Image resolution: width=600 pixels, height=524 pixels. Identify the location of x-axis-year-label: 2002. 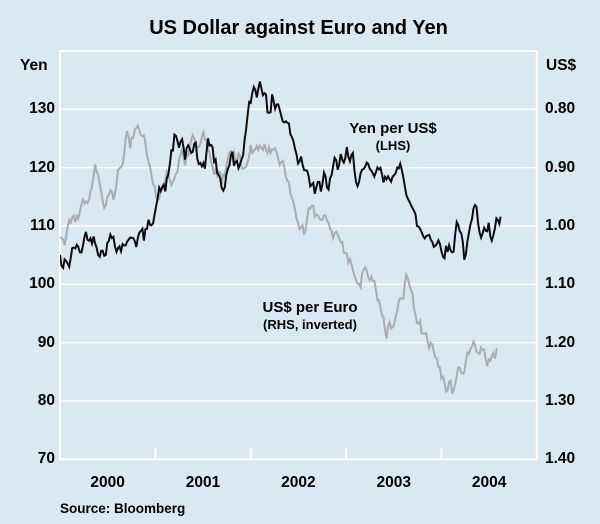
(298, 482).